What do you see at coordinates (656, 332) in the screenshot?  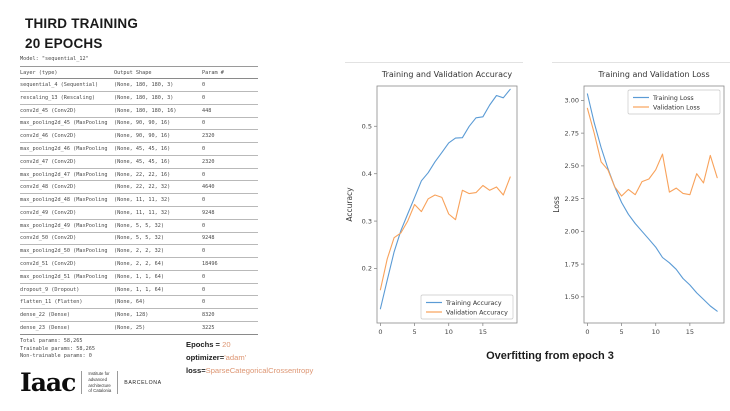 I see `x-tick-label: 10` at bounding box center [656, 332].